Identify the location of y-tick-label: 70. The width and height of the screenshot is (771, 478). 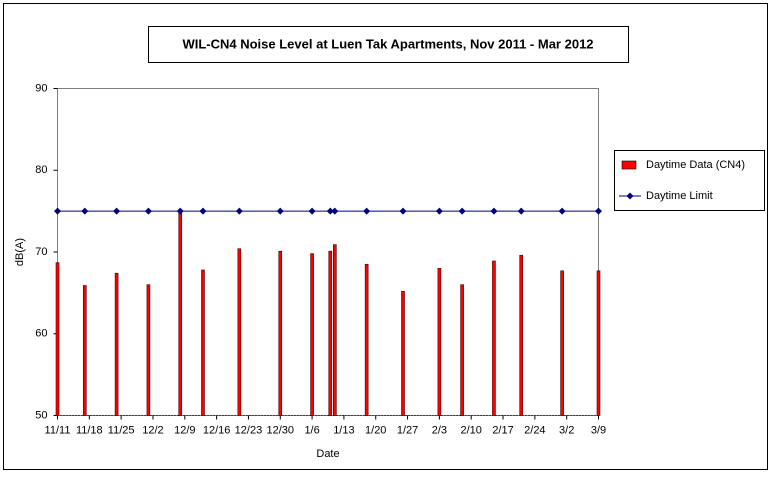
(41, 252).